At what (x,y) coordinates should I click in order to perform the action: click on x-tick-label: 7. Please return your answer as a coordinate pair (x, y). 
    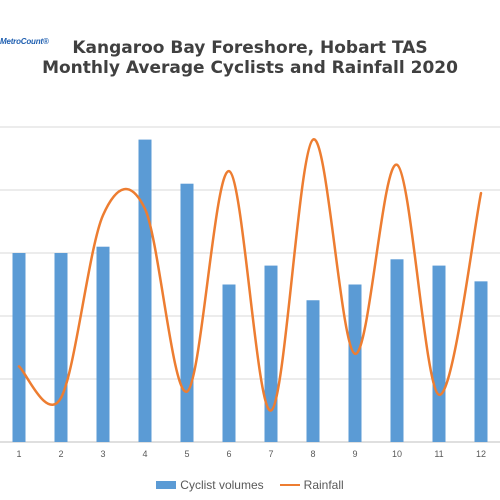
    Looking at the image, I should click on (270, 454).